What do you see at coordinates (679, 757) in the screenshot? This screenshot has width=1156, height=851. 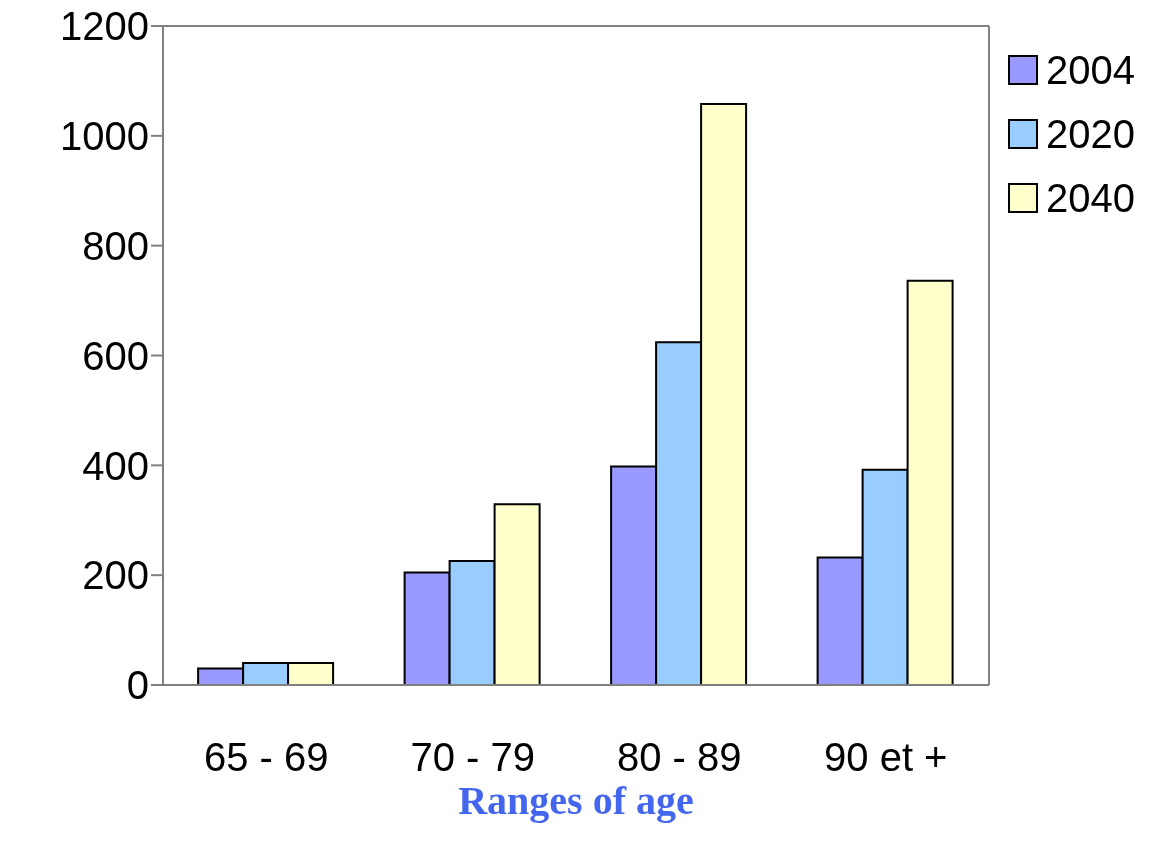 I see `x-tick-label: 80 - 89` at bounding box center [679, 757].